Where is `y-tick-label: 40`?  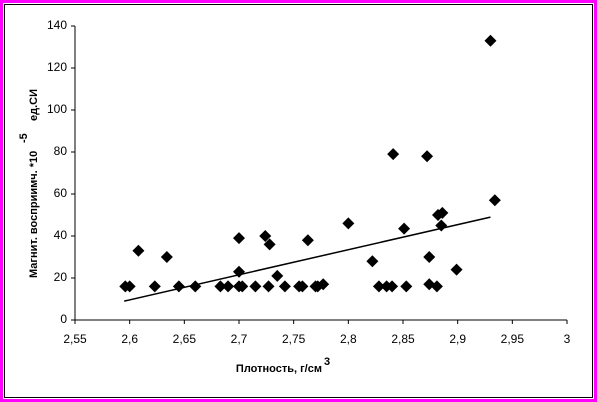 y-tick-label: 40 is located at coordinates (61, 235).